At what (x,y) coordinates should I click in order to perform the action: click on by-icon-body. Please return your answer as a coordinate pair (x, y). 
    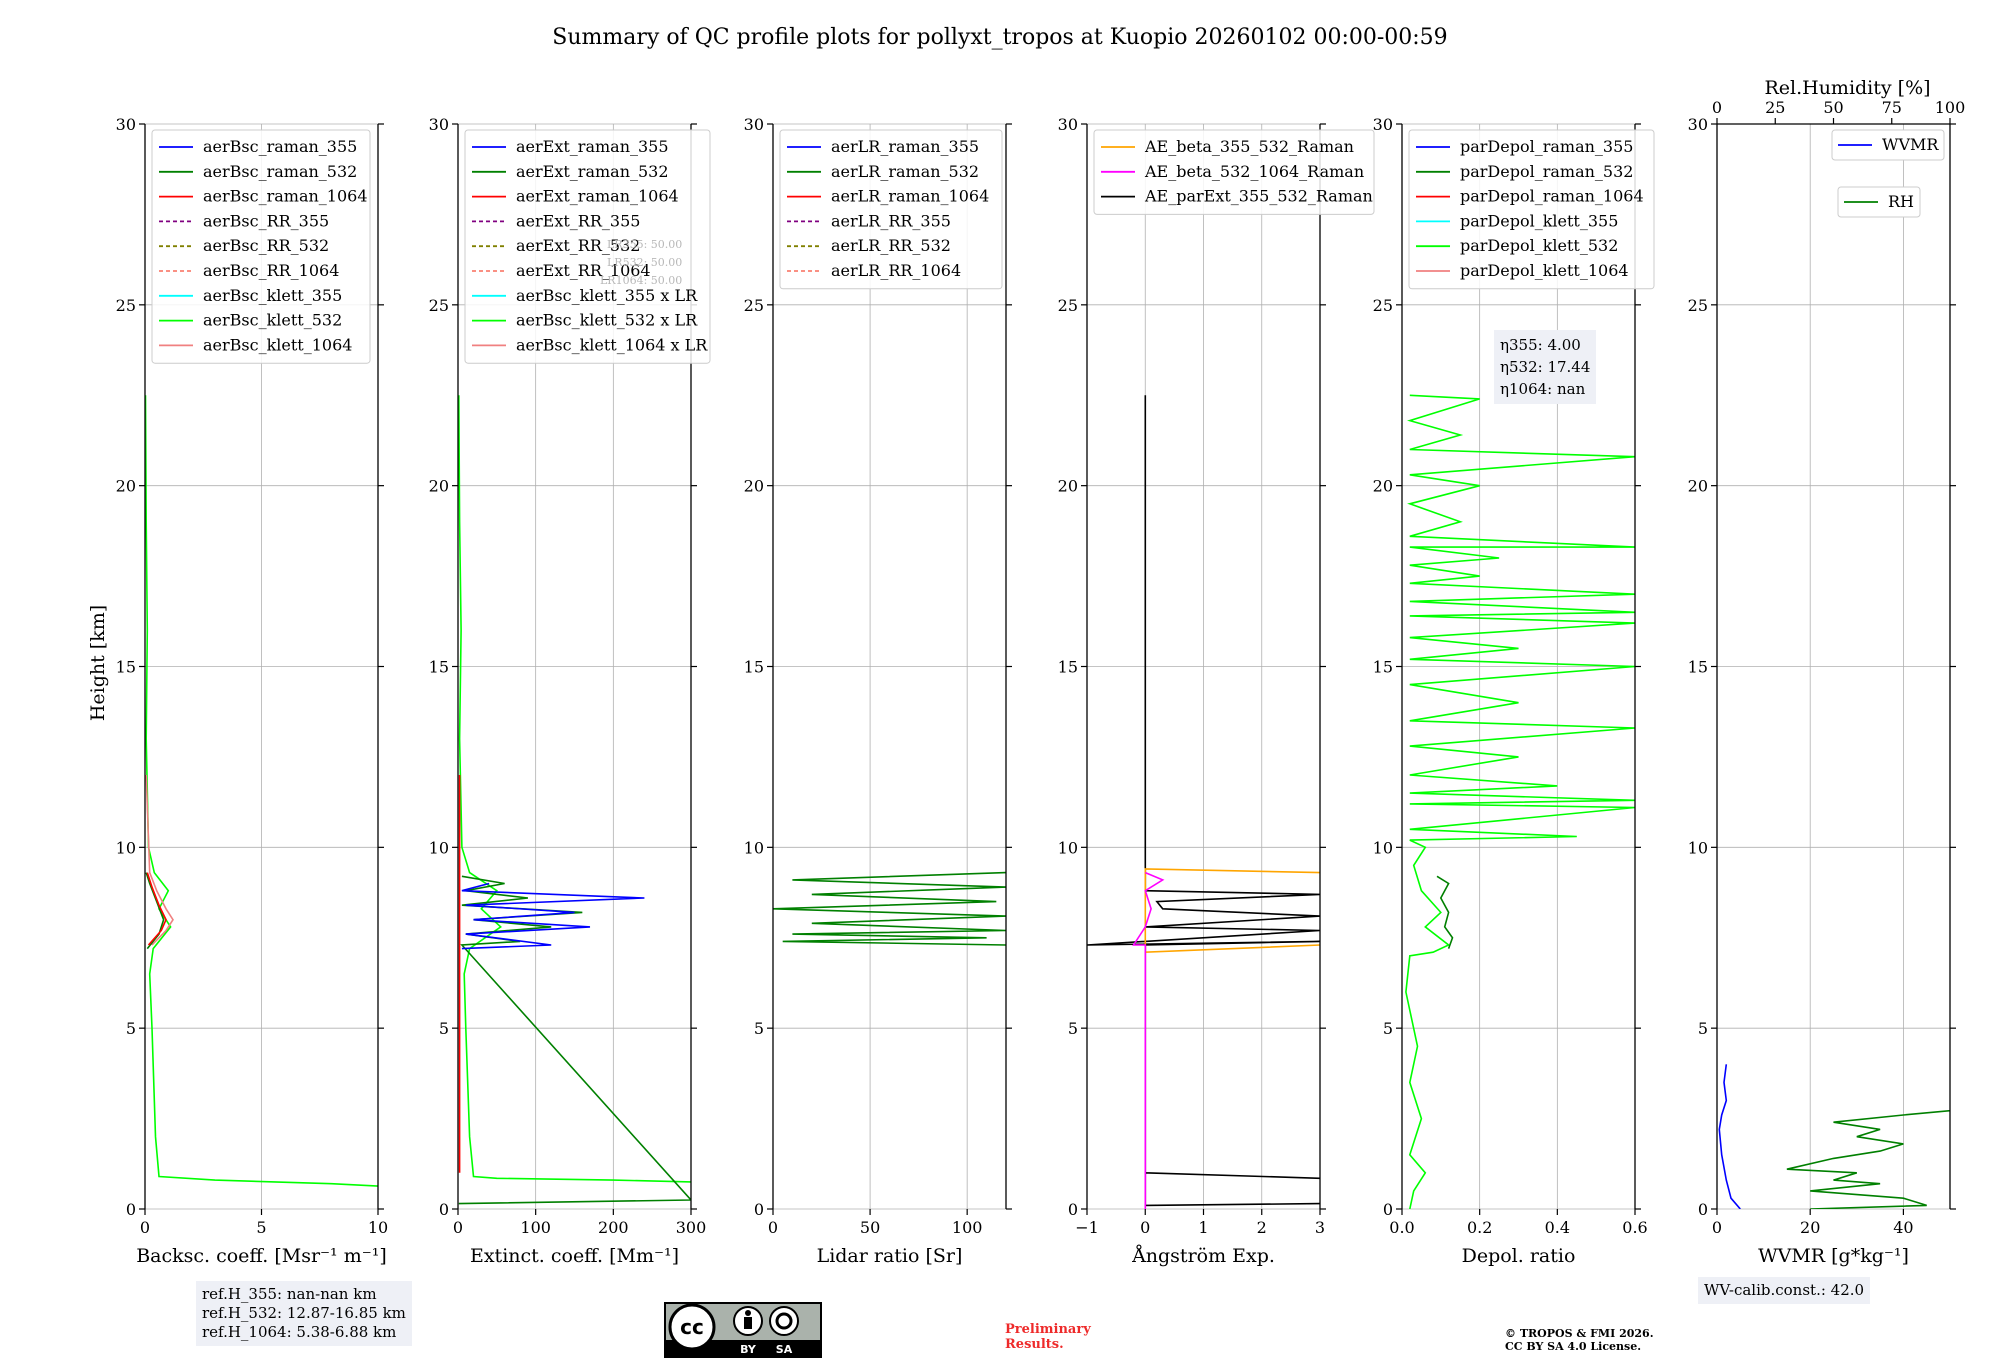
    Looking at the image, I should click on (748, 1323).